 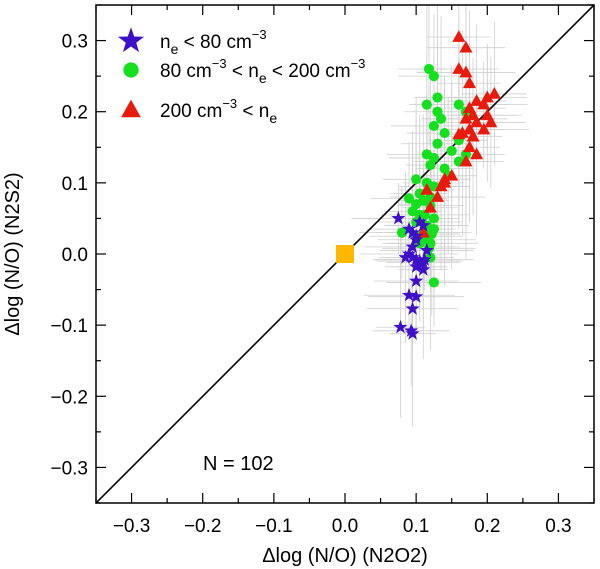 What do you see at coordinates (274, 526) in the screenshot?
I see `x-tick-label: −0.1` at bounding box center [274, 526].